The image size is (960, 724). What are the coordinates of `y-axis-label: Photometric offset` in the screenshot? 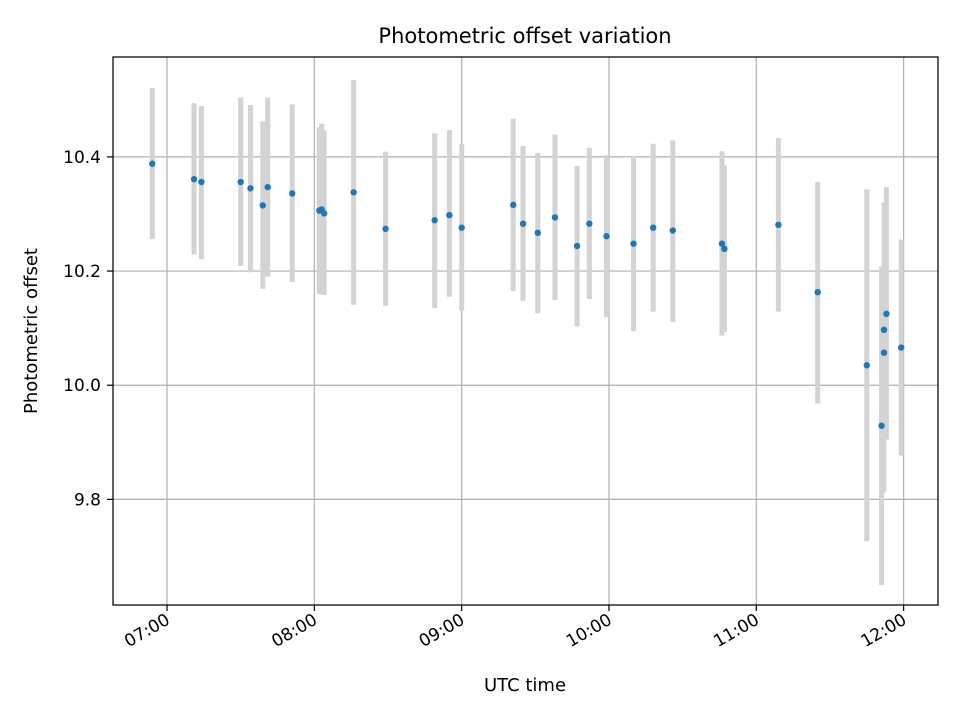 It's located at (31, 331).